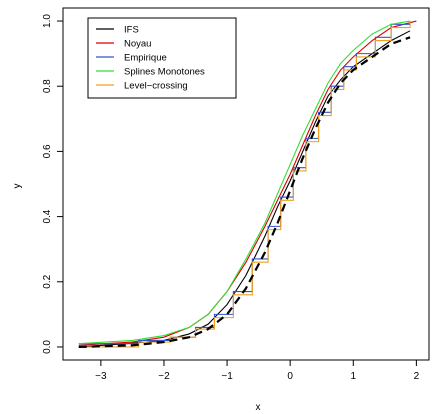  I want to click on y-tick-label: 0.2, so click(47, 281).